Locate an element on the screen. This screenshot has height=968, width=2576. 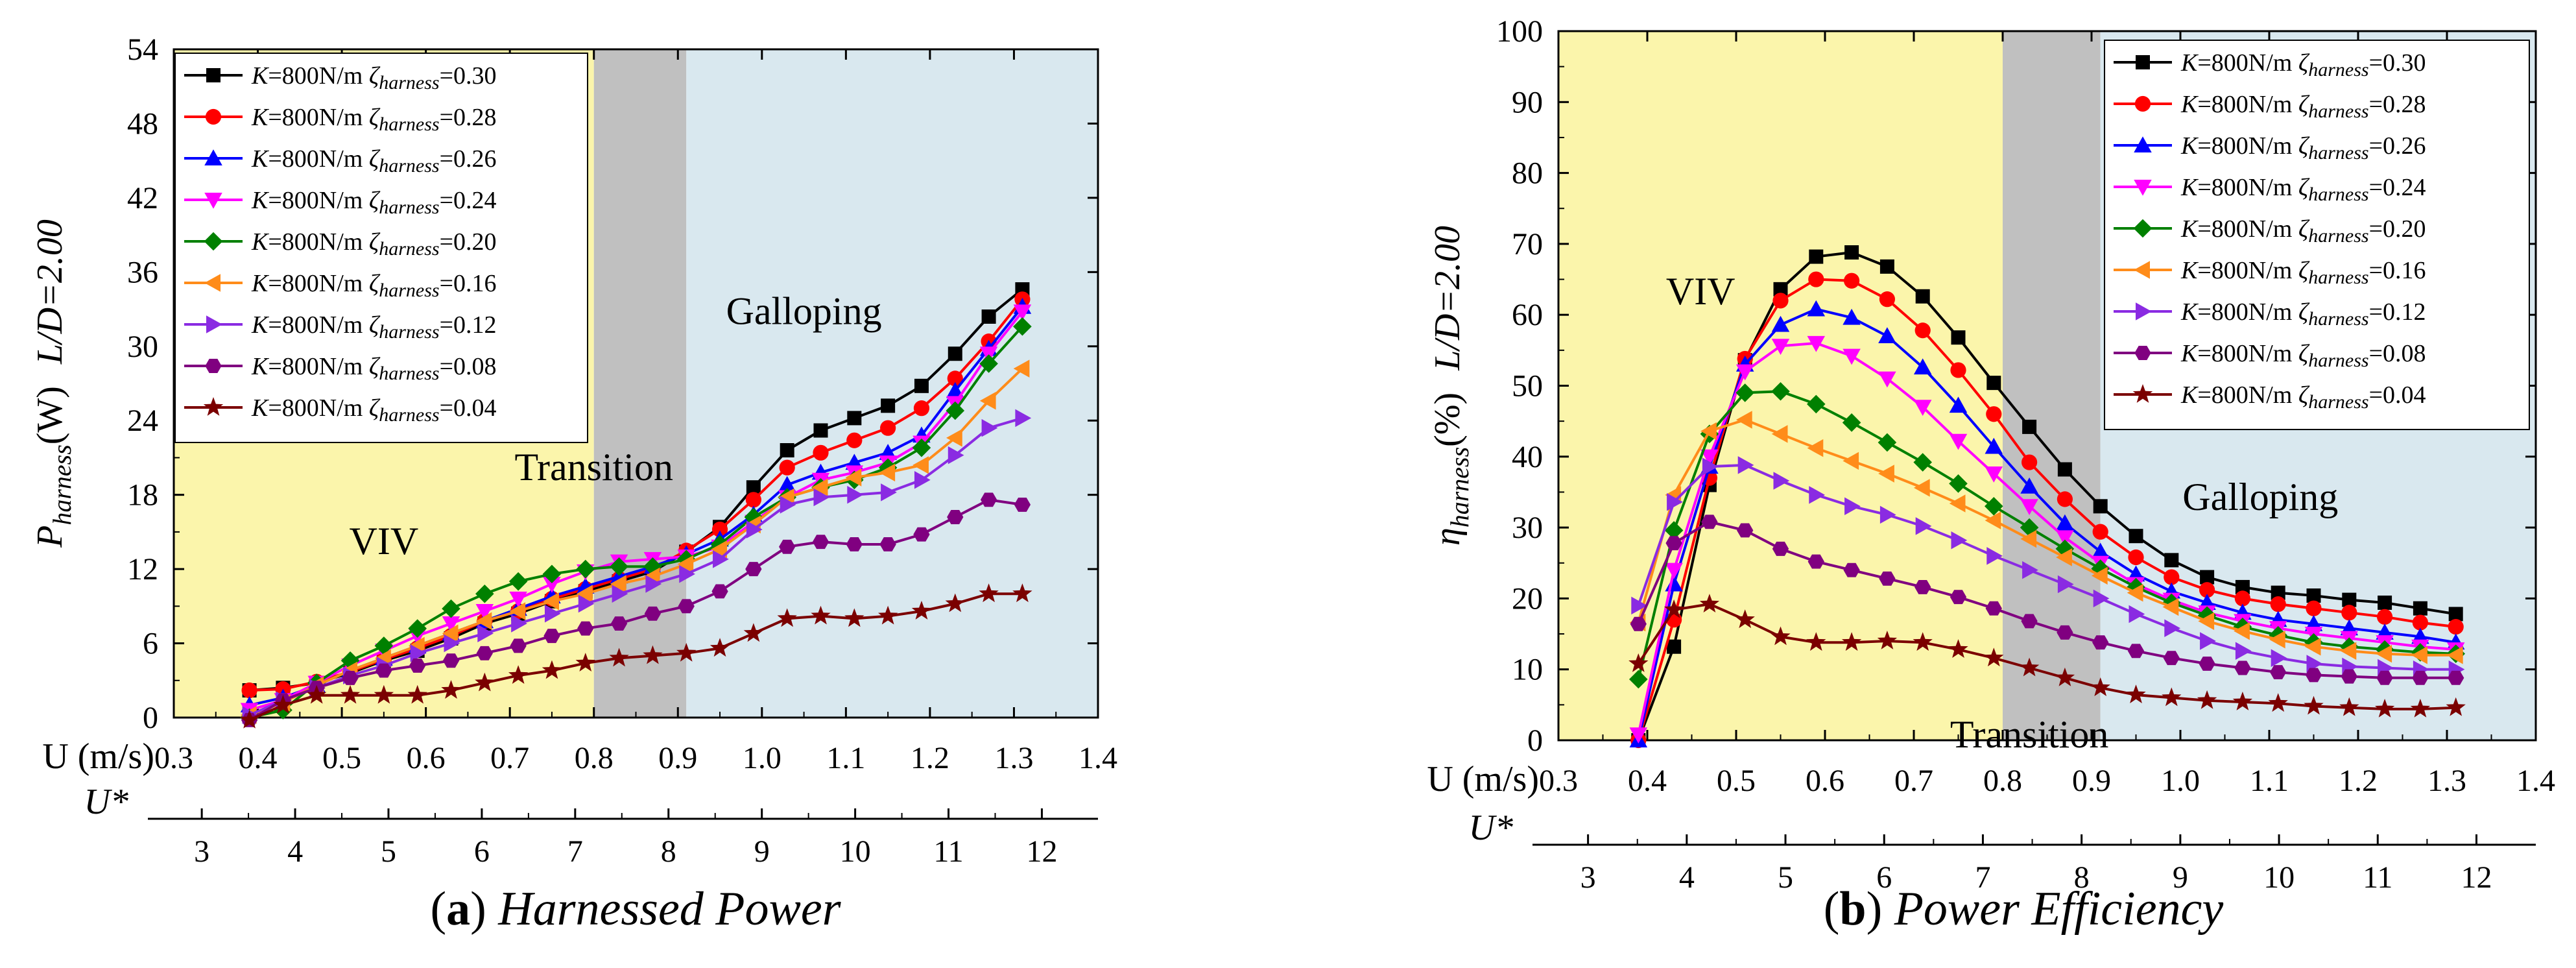
x-tick-label: 1.2 is located at coordinates (2358, 781).